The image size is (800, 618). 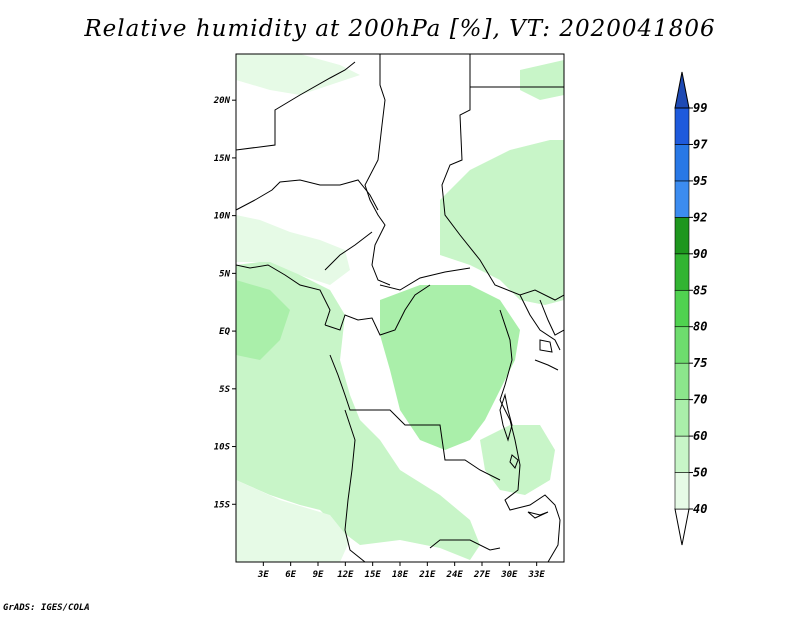 What do you see at coordinates (700, 509) in the screenshot?
I see `colorbar-label: 40` at bounding box center [700, 509].